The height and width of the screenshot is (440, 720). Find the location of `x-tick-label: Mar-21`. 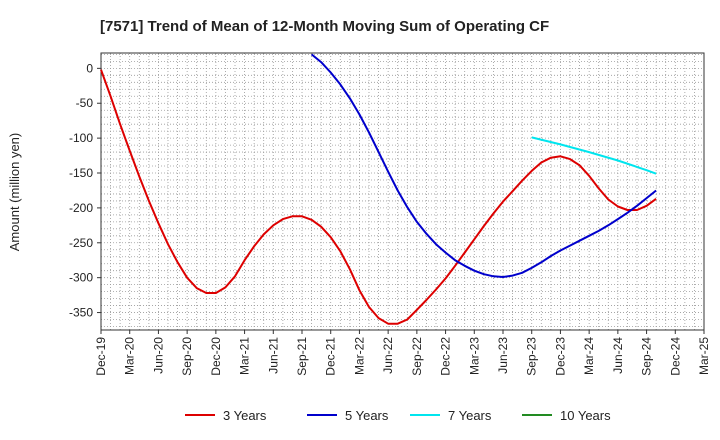

x-tick-label: Mar-21 is located at coordinates (245, 356).